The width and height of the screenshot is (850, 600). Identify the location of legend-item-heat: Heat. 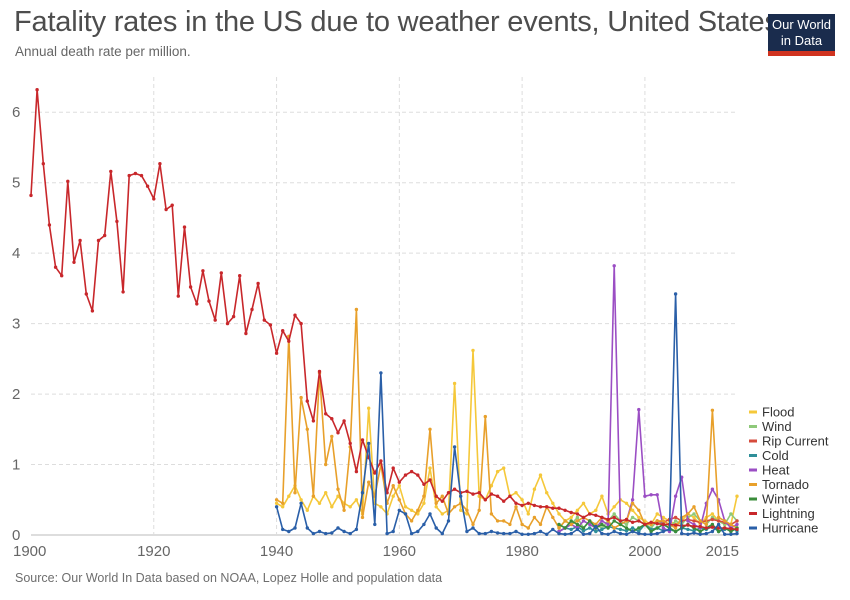
(769, 470).